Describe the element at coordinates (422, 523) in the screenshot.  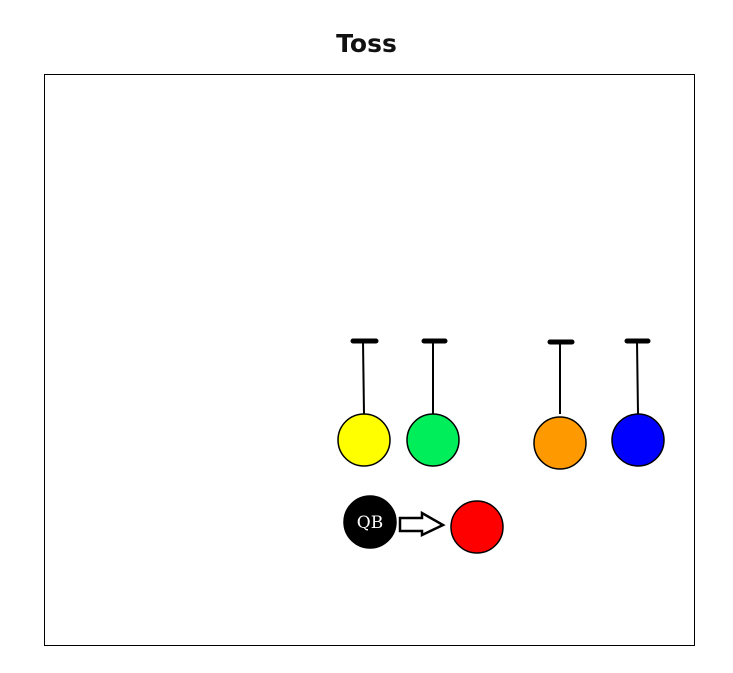
I see `toss-arrow` at that location.